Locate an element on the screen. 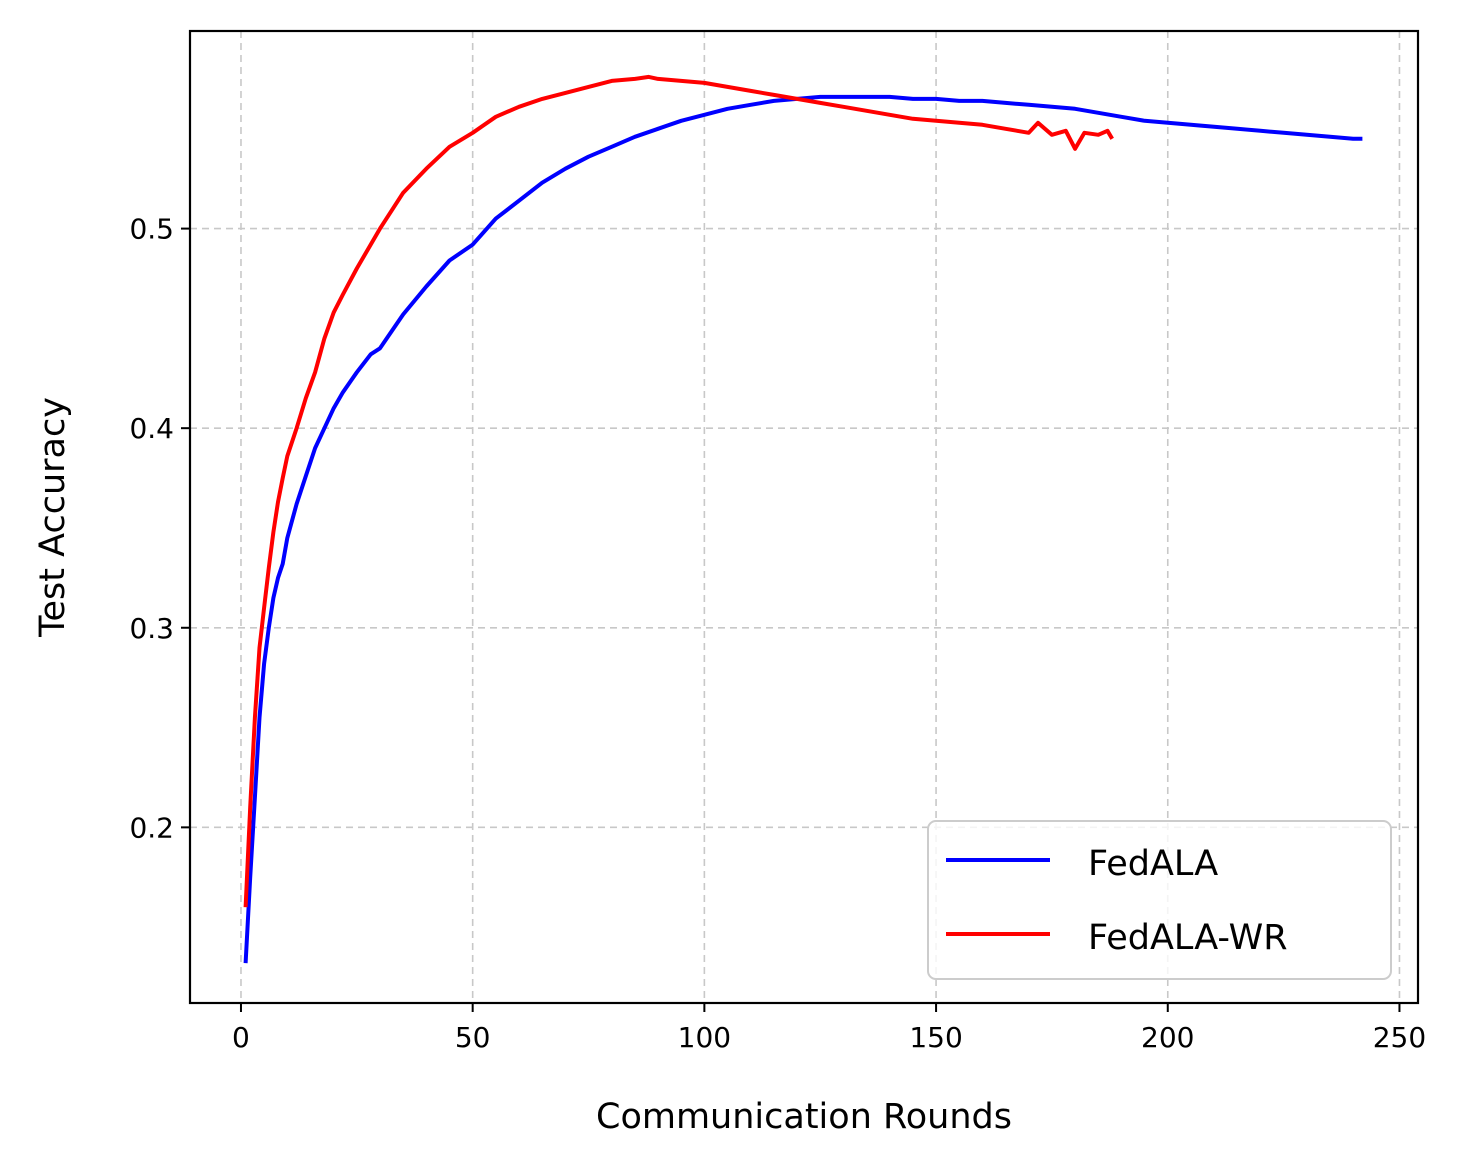  y-tick-label: 0.5 is located at coordinates (151, 229).